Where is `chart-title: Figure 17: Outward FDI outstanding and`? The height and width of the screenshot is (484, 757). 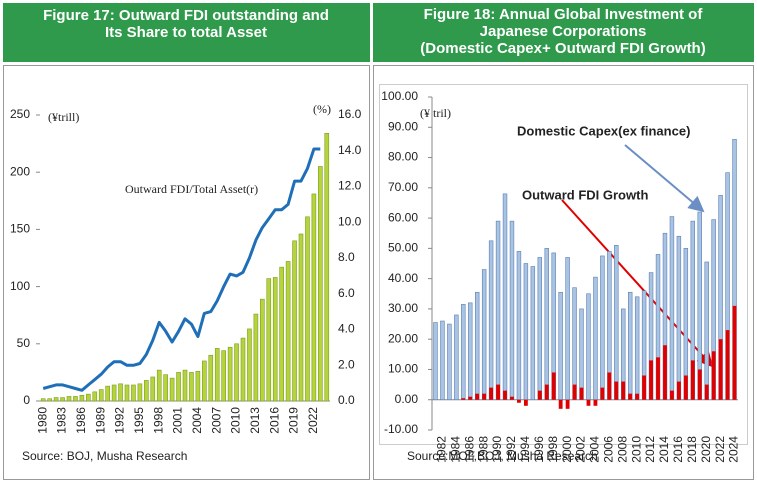 chart-title: Figure 17: Outward FDI outstanding and is located at coordinates (186, 15).